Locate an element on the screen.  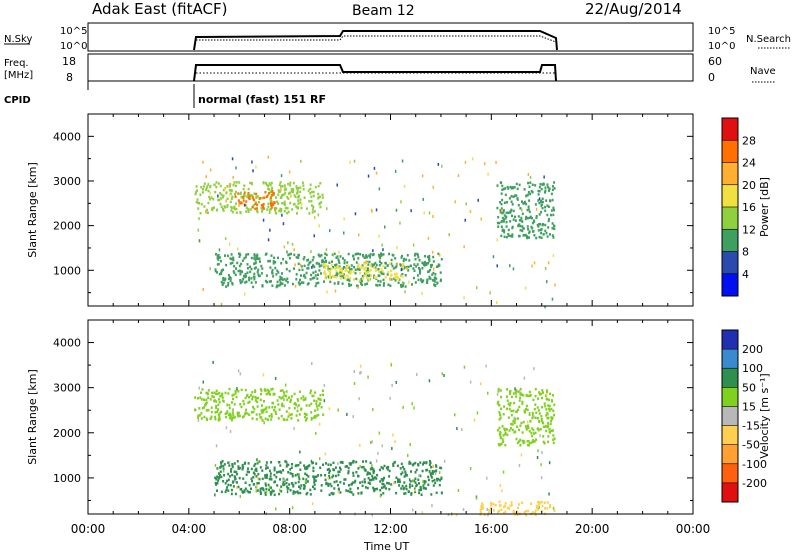
colorbar-tick-label: -15 is located at coordinates (751, 426).